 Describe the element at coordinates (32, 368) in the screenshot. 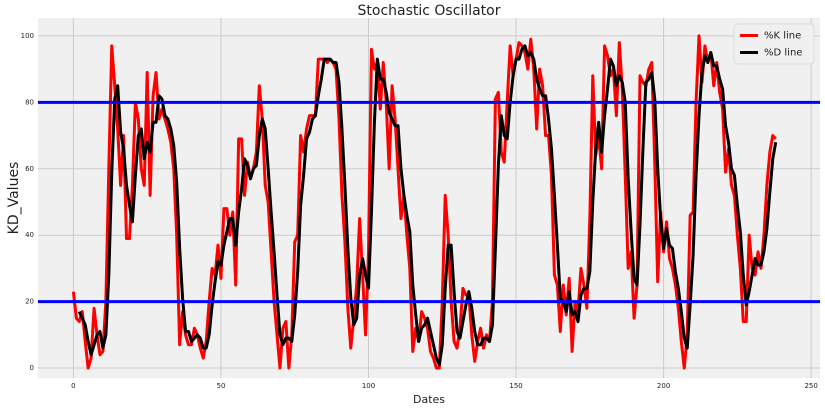

I see `y-tick-label: 0` at that location.